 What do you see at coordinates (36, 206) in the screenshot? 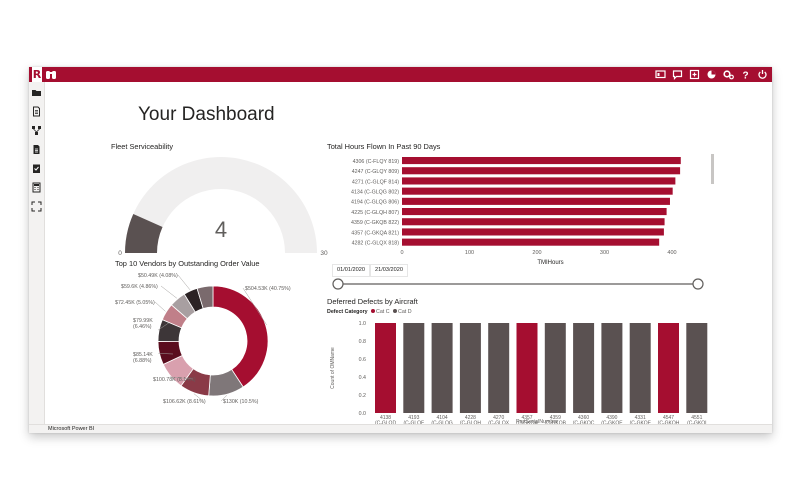
I see `fullscreen-icon` at bounding box center [36, 206].